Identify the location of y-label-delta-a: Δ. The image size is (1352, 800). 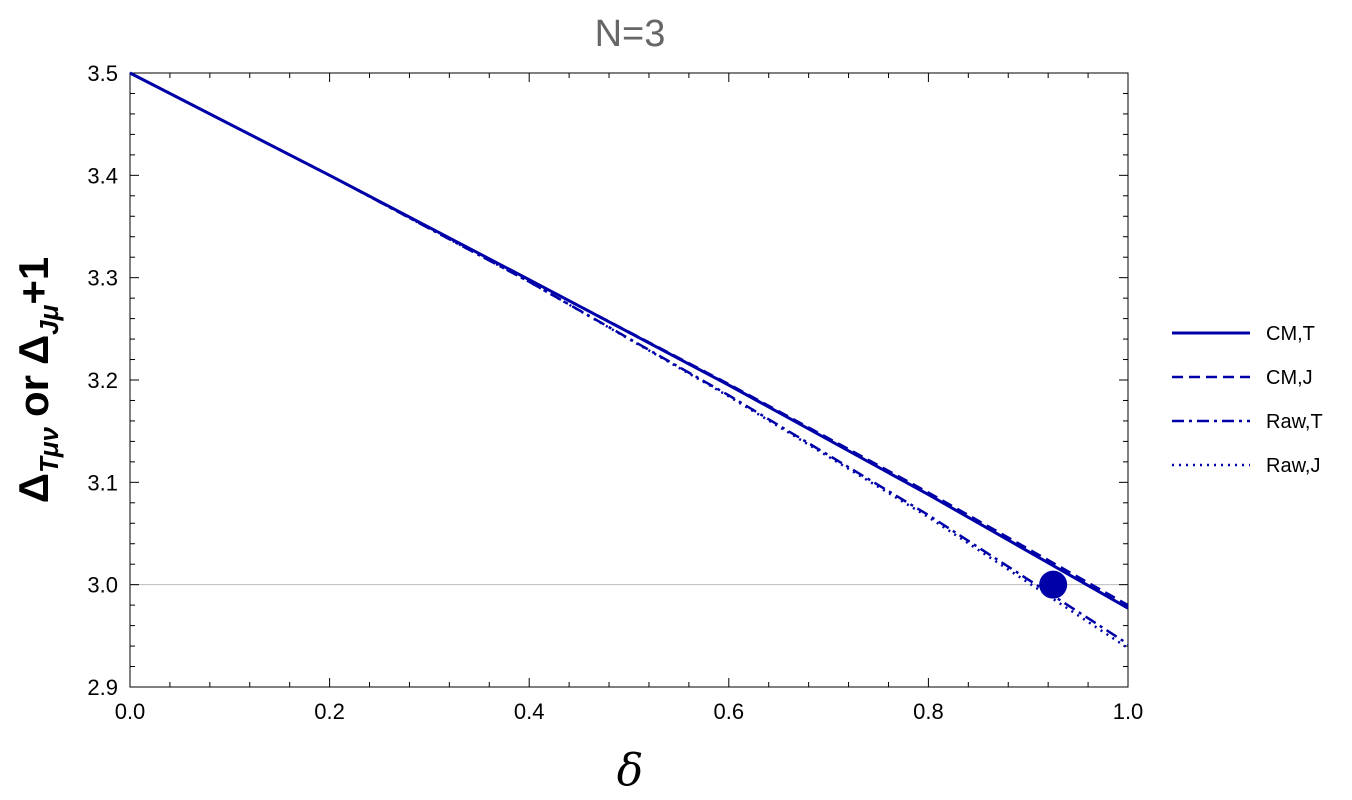
(33, 488).